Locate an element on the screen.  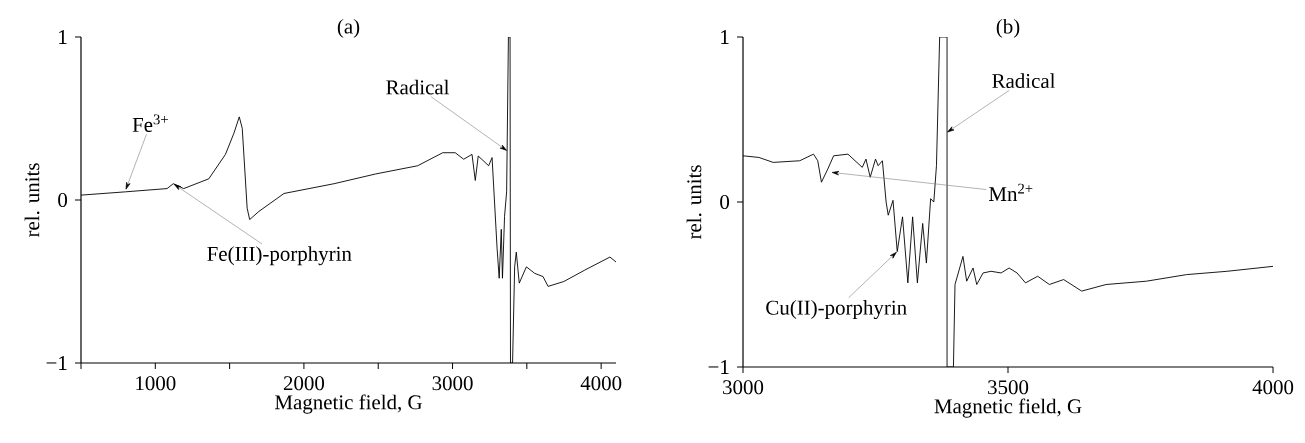
annotation: Cu(II)-porphyrin is located at coordinates (836, 309).